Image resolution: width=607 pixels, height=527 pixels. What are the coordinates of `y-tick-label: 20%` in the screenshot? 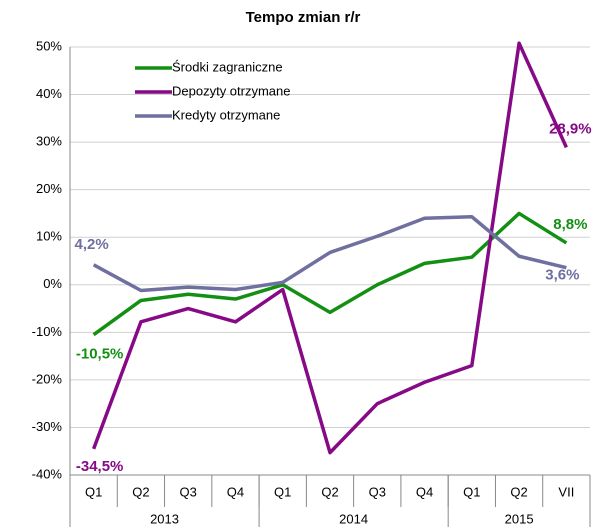 It's located at (49, 188).